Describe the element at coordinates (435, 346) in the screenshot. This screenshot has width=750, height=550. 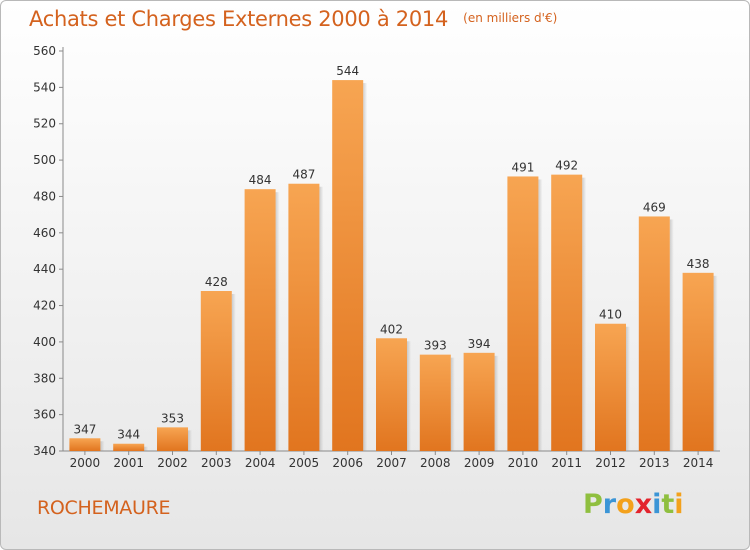
I see `bar-value-label: 393` at that location.